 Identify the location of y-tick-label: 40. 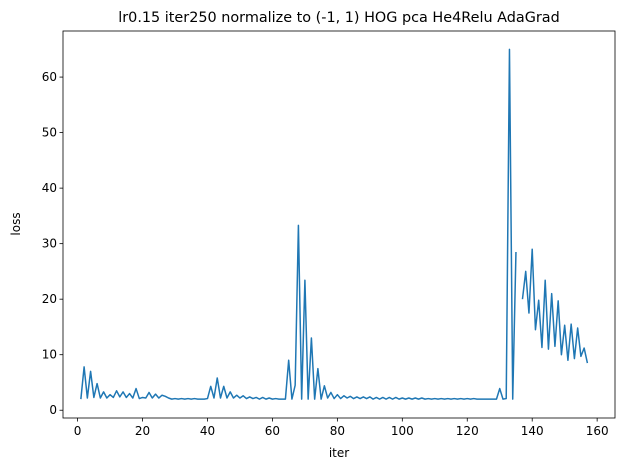
(49, 188).